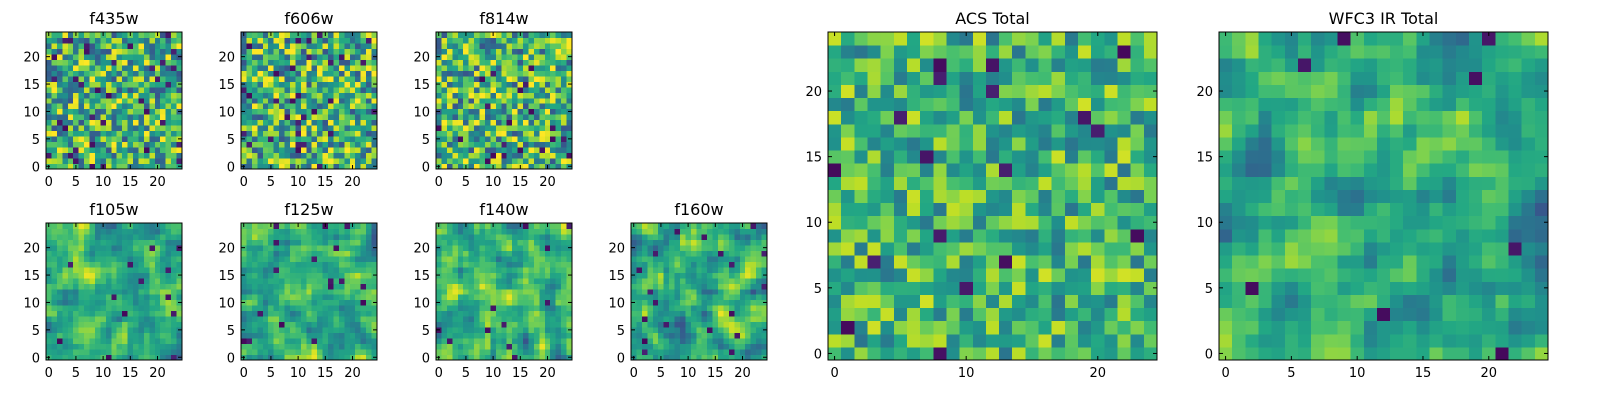  Describe the element at coordinates (114, 291) in the screenshot. I see `axes-frame` at that location.